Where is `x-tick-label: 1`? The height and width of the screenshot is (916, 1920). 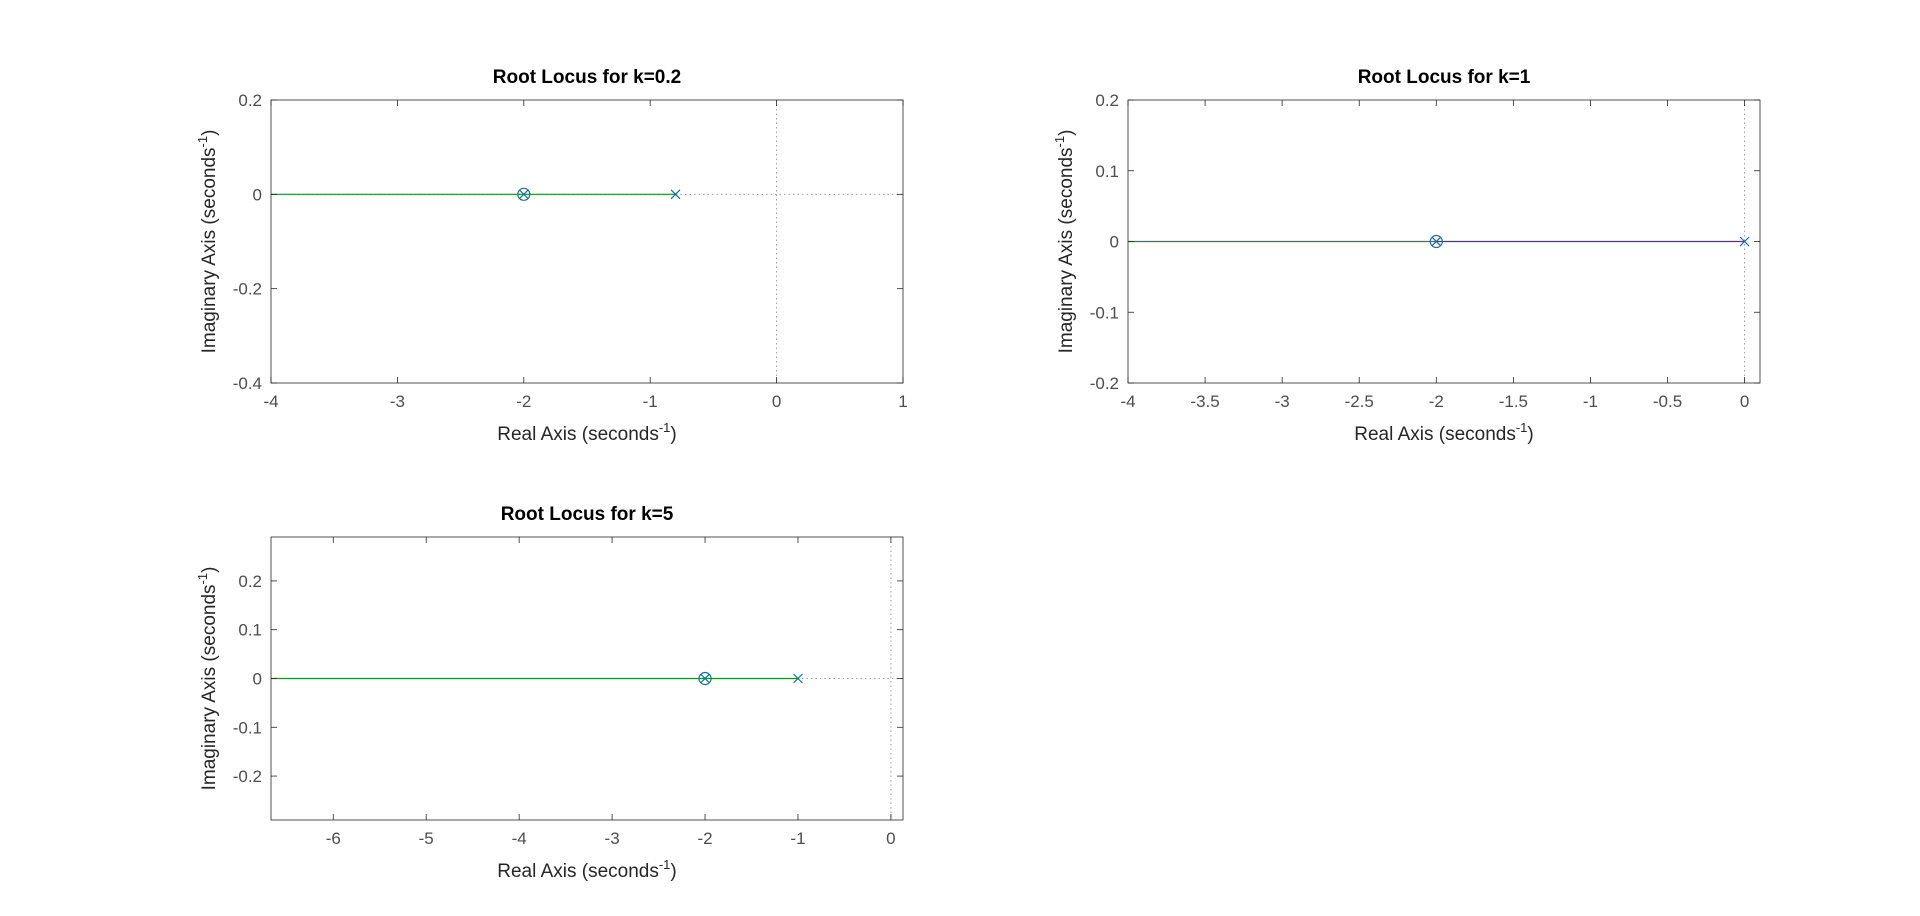
x-tick-label: 1 is located at coordinates (902, 401).